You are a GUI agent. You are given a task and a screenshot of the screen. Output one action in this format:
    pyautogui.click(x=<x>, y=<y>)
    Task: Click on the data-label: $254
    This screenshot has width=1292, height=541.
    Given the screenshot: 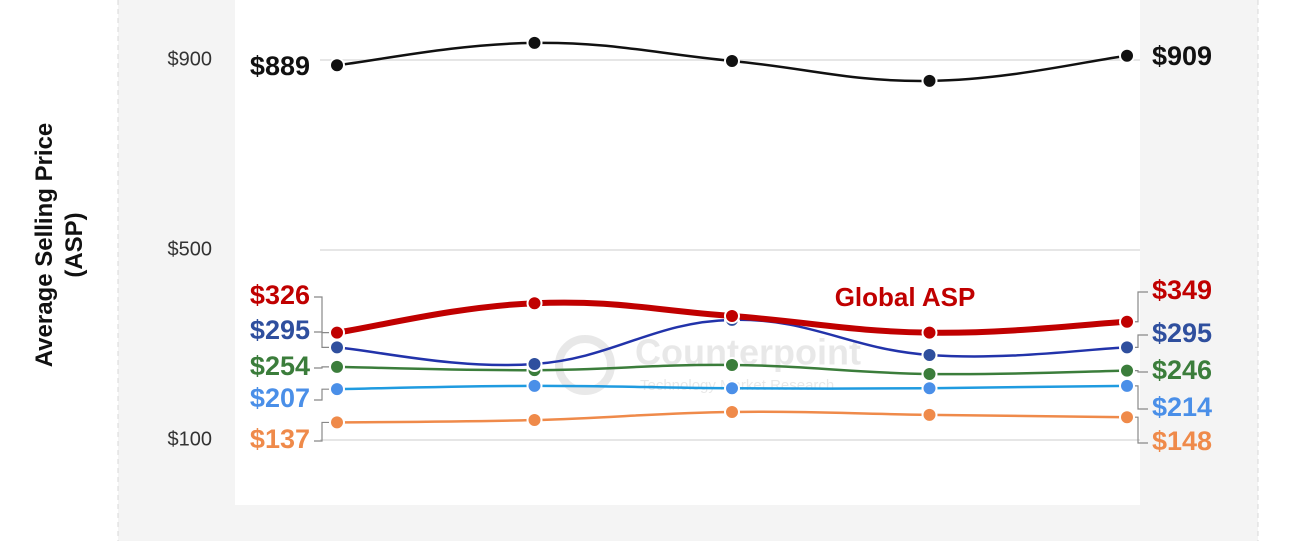 What is the action you would take?
    pyautogui.click(x=280, y=366)
    